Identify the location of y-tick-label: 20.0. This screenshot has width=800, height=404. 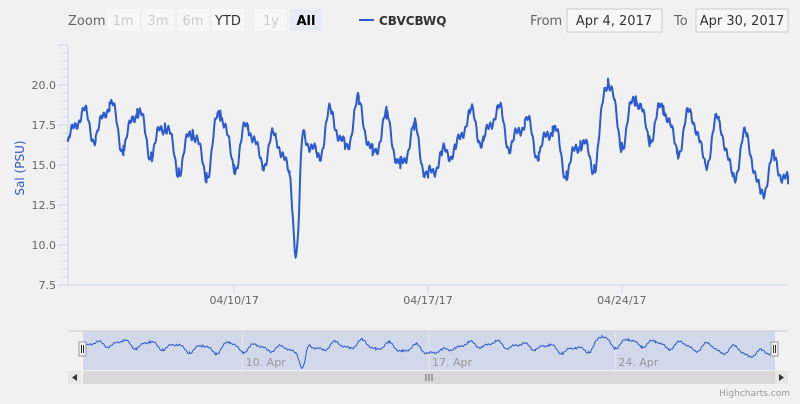
(44, 85).